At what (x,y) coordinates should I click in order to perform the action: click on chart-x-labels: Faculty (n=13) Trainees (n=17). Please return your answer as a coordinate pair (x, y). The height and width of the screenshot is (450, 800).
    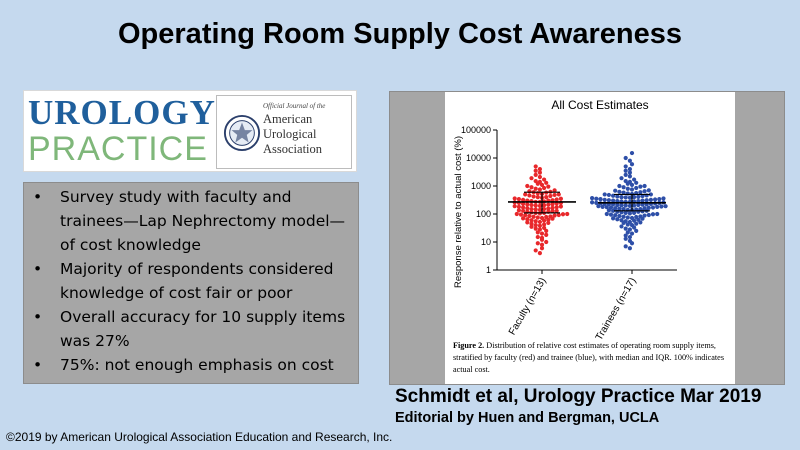
    Looking at the image, I should click on (573, 306).